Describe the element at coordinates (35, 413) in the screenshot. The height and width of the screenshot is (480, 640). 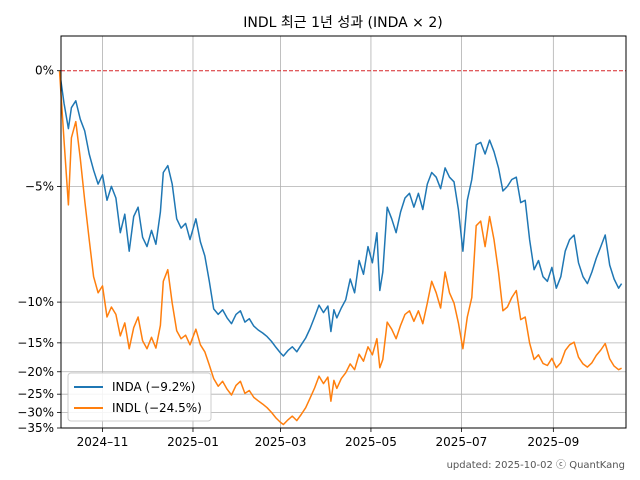
I see `y-tick-label: −30%` at that location.